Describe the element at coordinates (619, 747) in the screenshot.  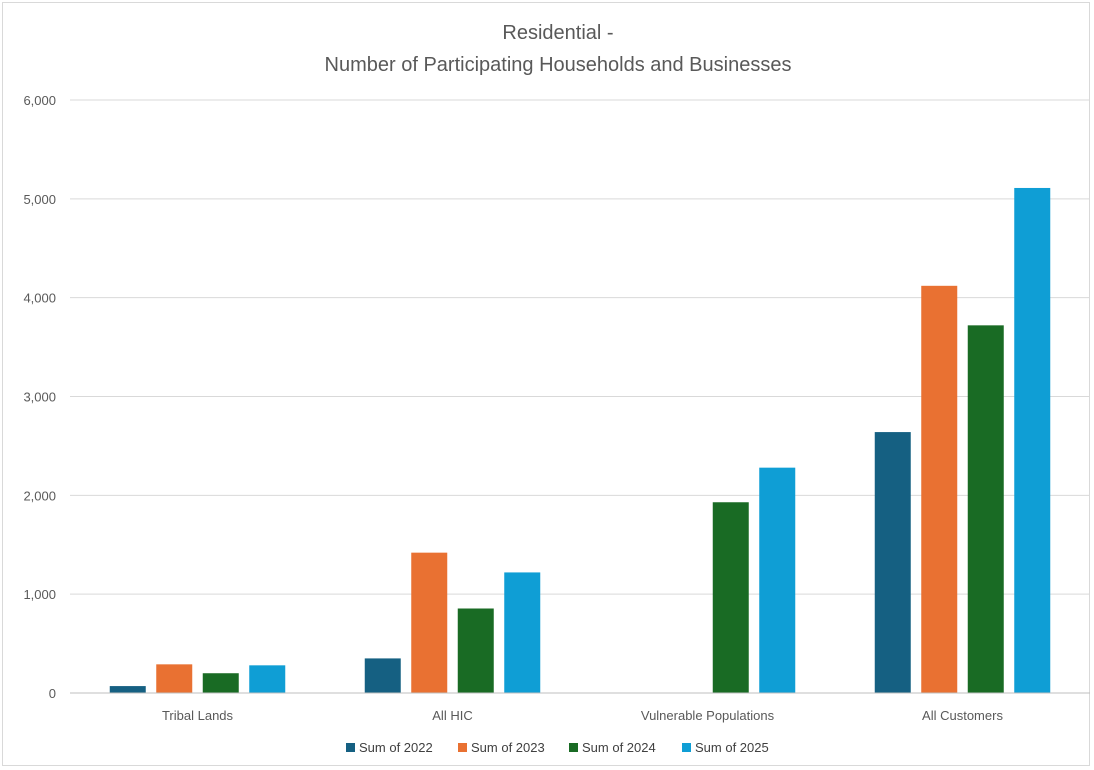
I see `legend-label-3: Sum of 2024` at that location.